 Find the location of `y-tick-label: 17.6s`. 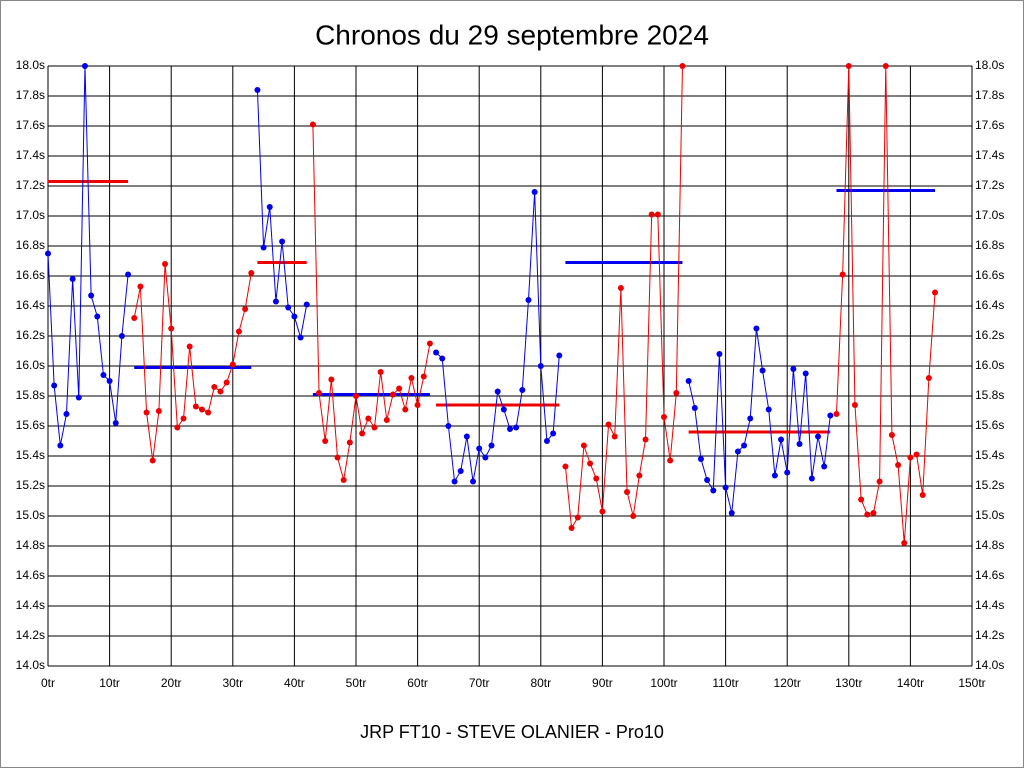

y-tick-label: 17.6s is located at coordinates (30, 125).